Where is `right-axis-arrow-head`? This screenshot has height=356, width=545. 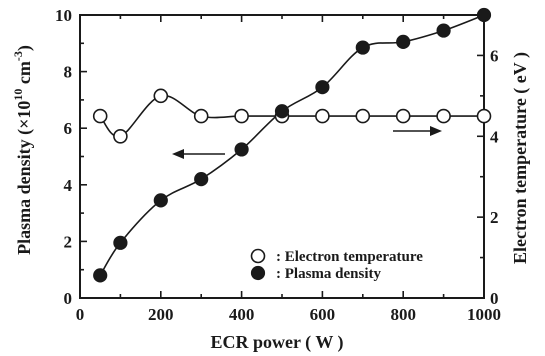
right-axis-arrow-head is located at coordinates (436, 131).